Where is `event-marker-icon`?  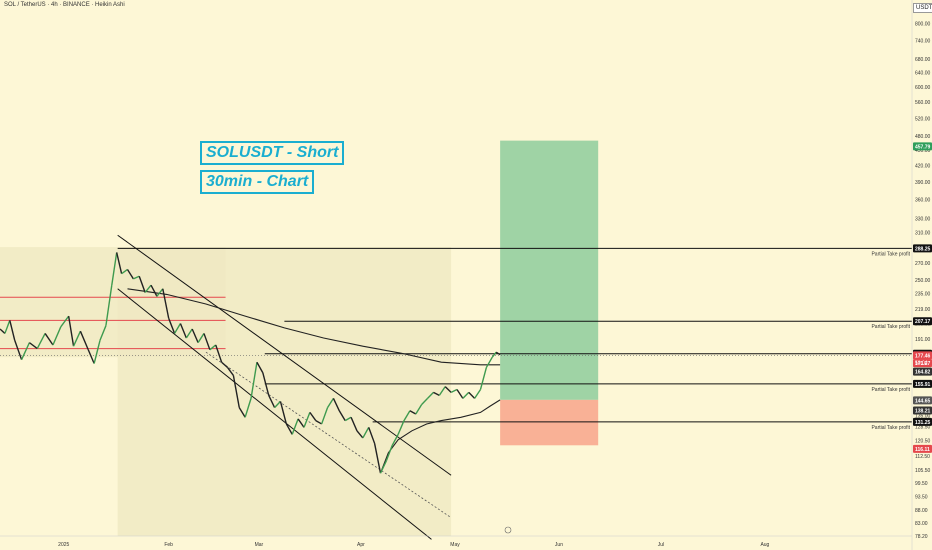 event-marker-icon is located at coordinates (508, 530).